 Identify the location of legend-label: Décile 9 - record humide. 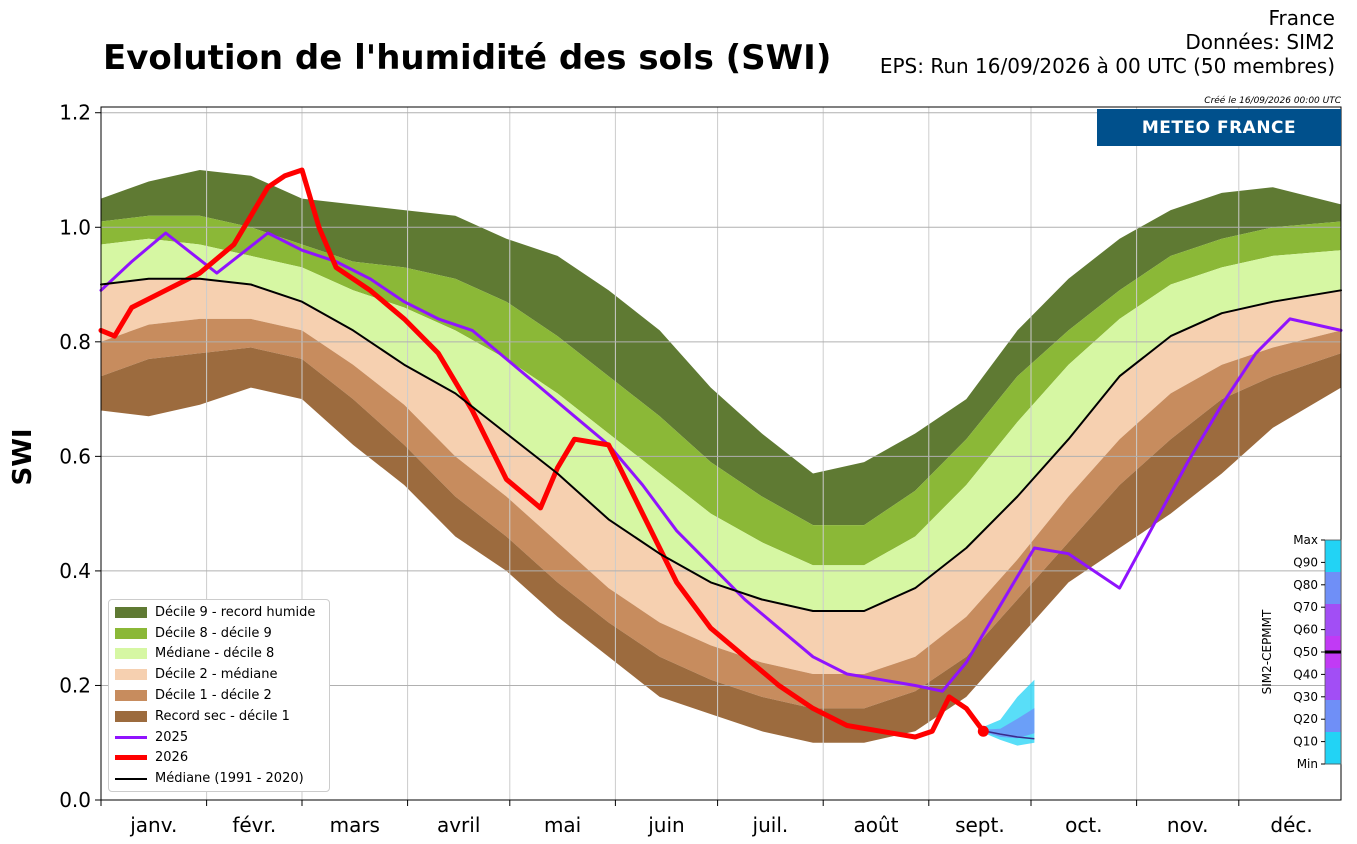
(235, 612).